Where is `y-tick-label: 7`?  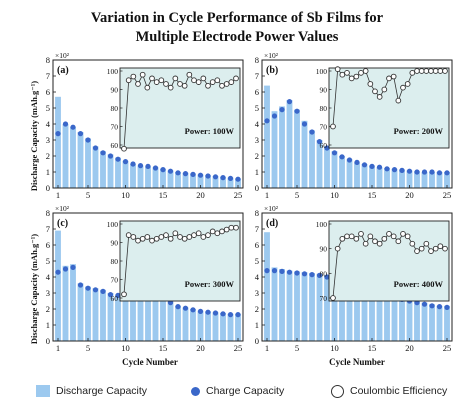 y-tick-label: 7 is located at coordinates (48, 229).